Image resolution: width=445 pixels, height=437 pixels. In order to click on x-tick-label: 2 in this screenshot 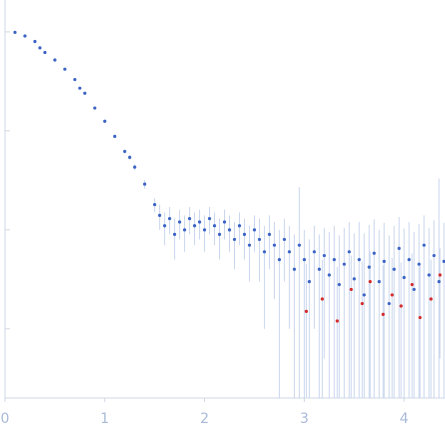, I will do `click(204, 419)`.